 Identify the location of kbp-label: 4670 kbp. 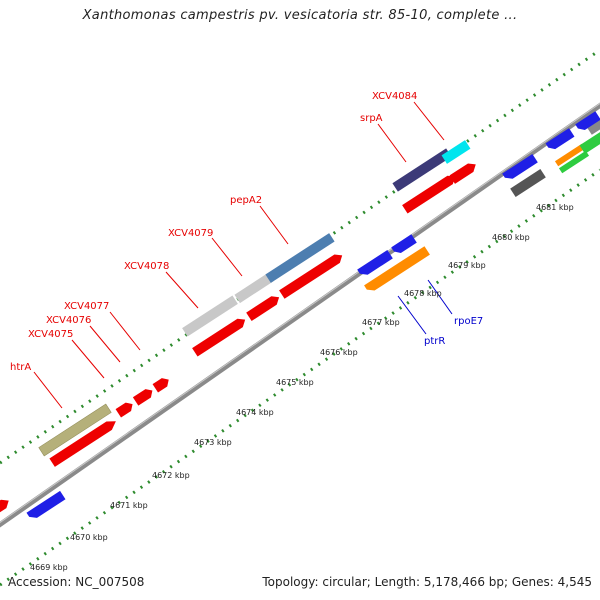
(89, 537).